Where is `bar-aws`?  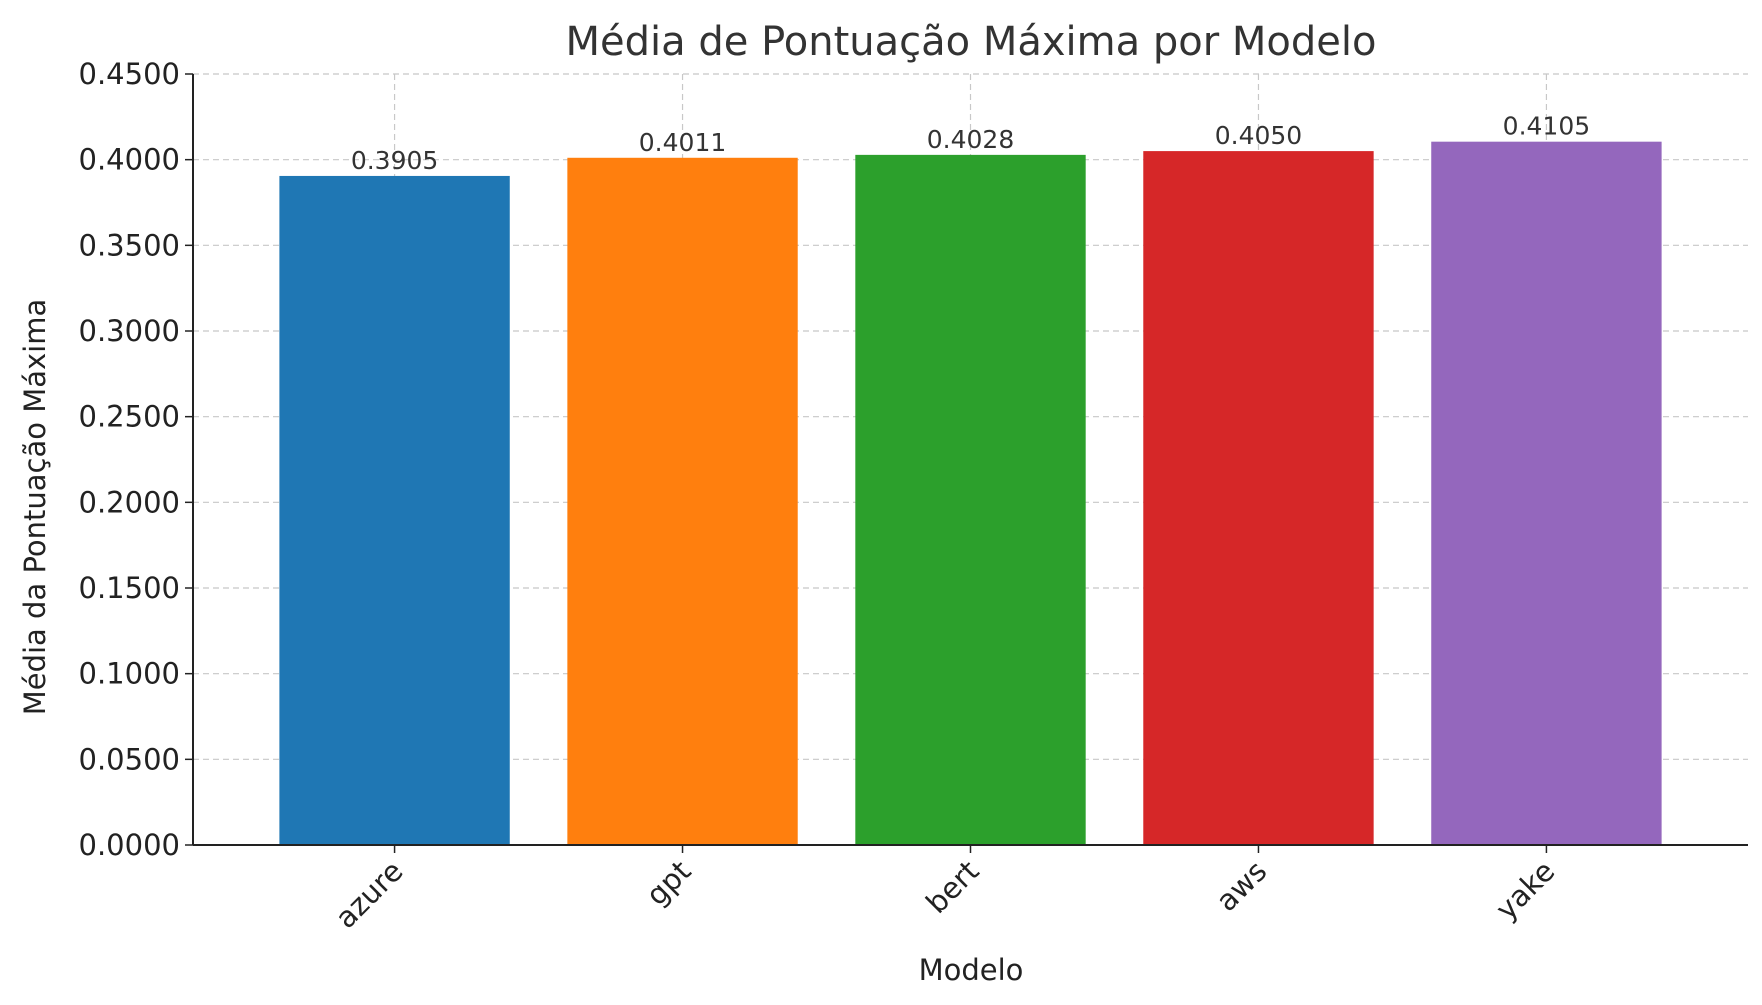
bar-aws is located at coordinates (1258, 498).